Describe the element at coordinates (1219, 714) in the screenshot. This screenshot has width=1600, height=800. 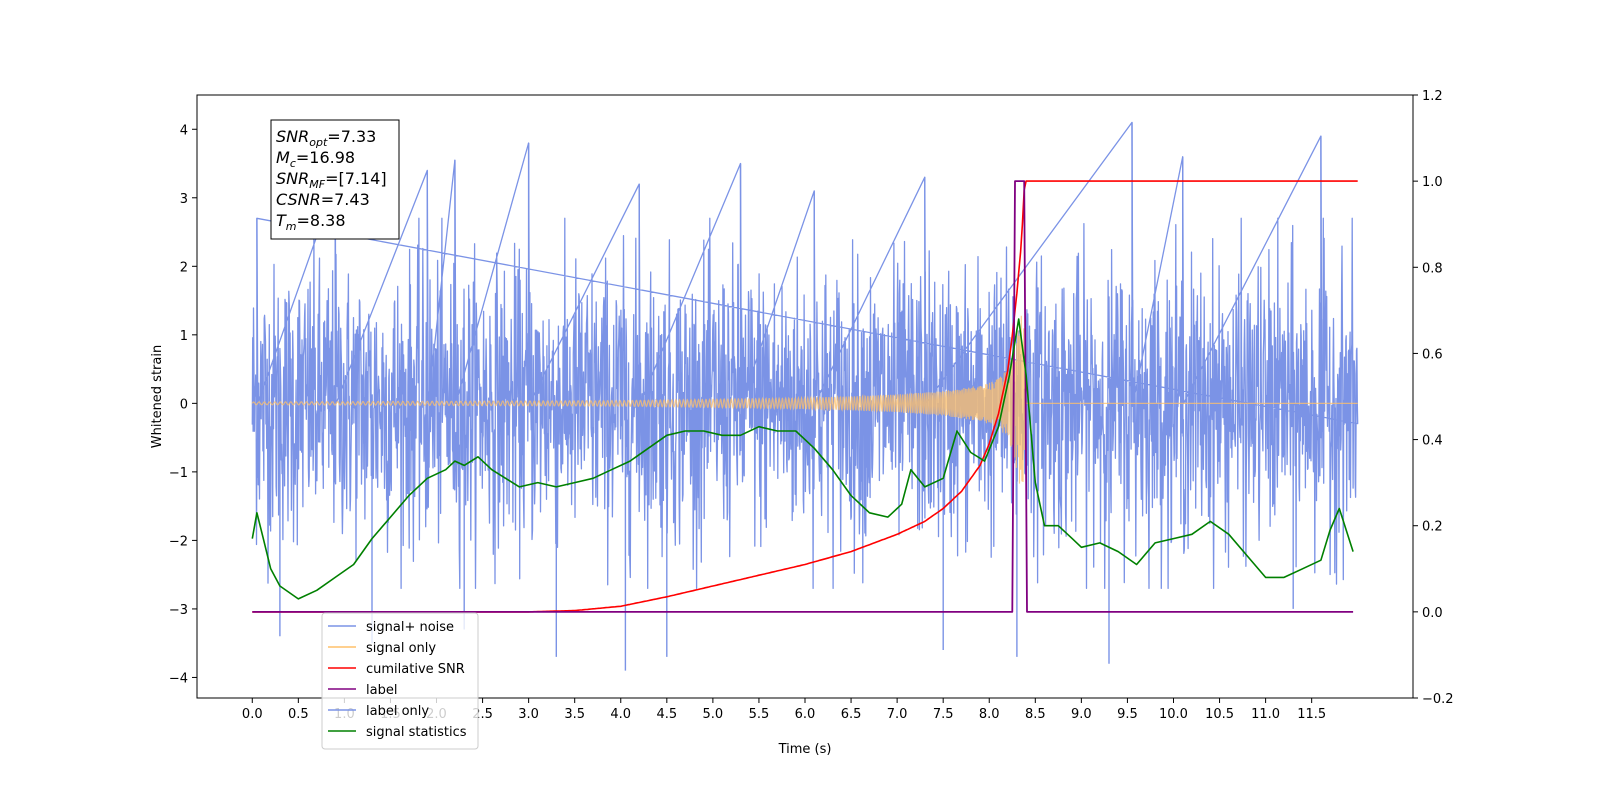
I see `x-tick-label: 10.5` at that location.